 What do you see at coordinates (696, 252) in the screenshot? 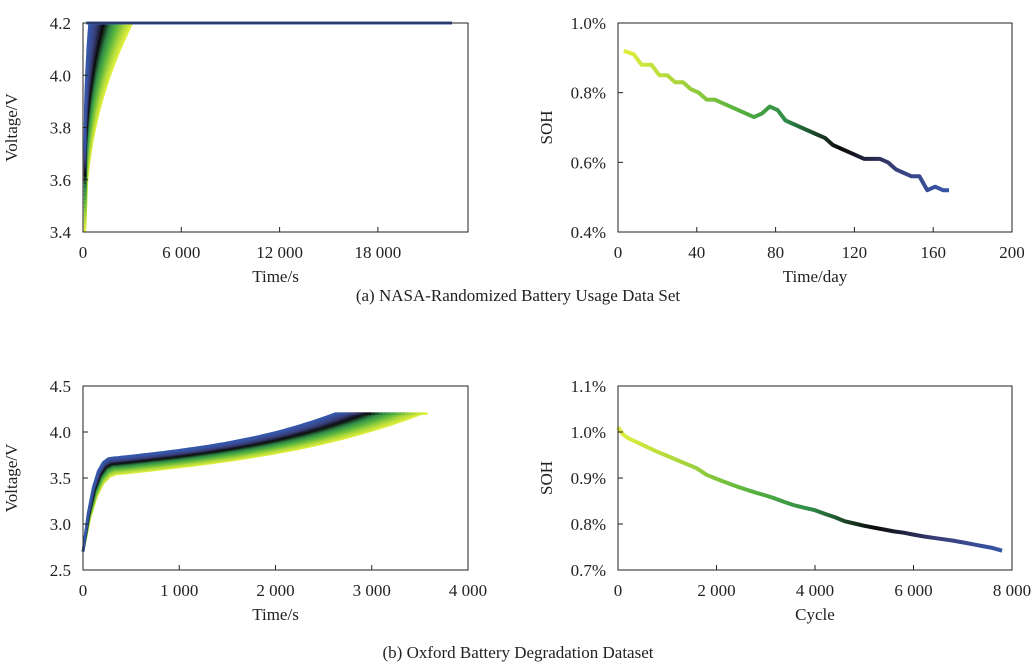
I see `x-tick-label: 40` at bounding box center [696, 252].